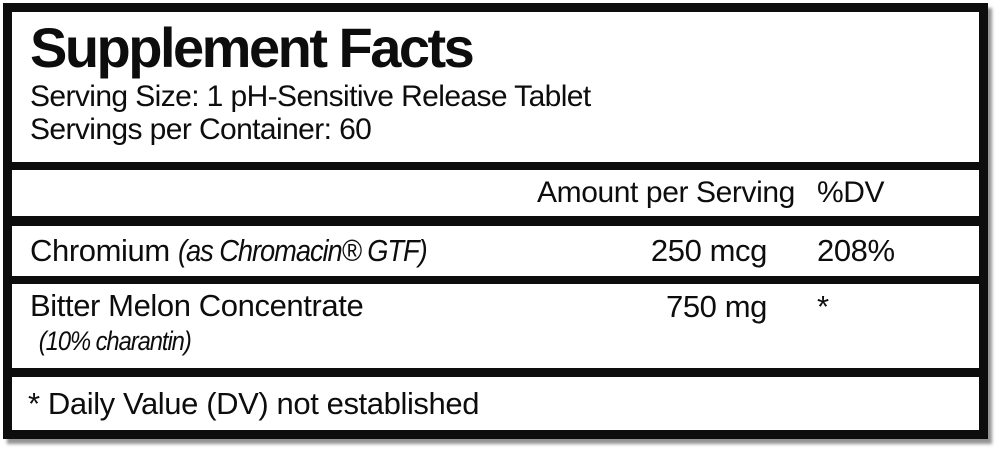  Describe the element at coordinates (115, 341) in the screenshot. I see `nutrient-standardization-note: (10% charantin)` at that location.